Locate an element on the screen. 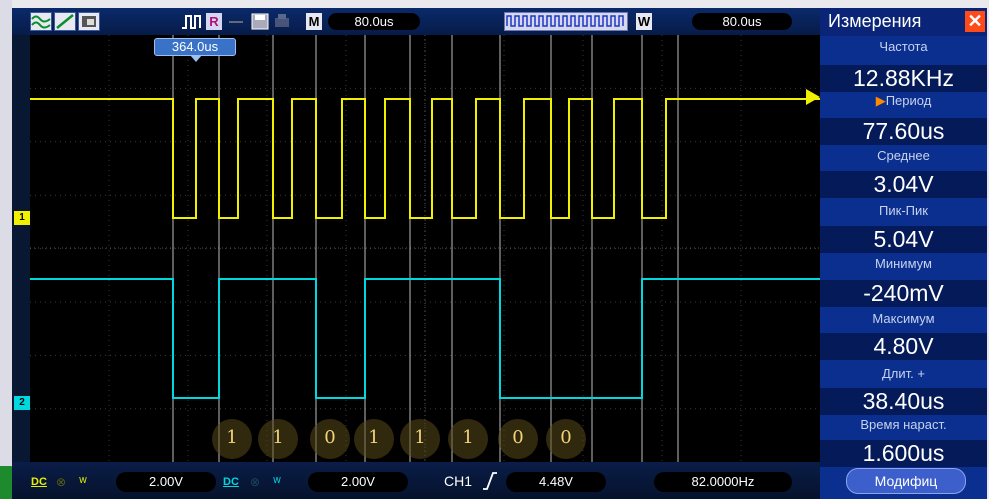 Image resolution: width=989 pixels, height=499 pixels. window-timebase-label: W is located at coordinates (644, 21).